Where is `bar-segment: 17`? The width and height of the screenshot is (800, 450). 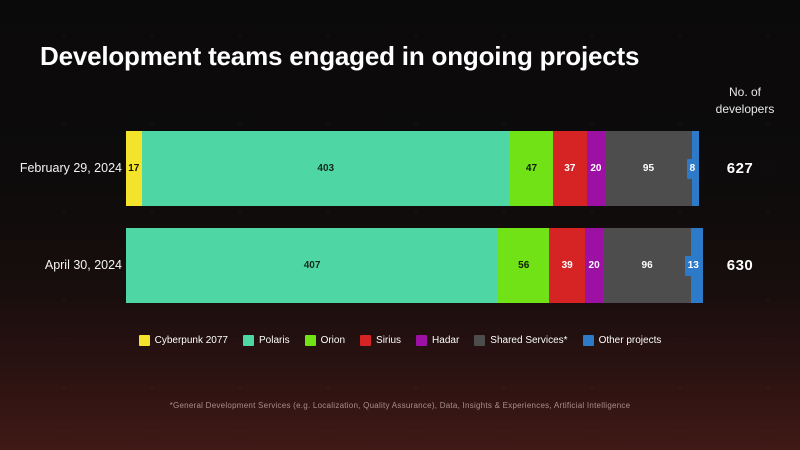
bar-segment: 17 is located at coordinates (134, 168).